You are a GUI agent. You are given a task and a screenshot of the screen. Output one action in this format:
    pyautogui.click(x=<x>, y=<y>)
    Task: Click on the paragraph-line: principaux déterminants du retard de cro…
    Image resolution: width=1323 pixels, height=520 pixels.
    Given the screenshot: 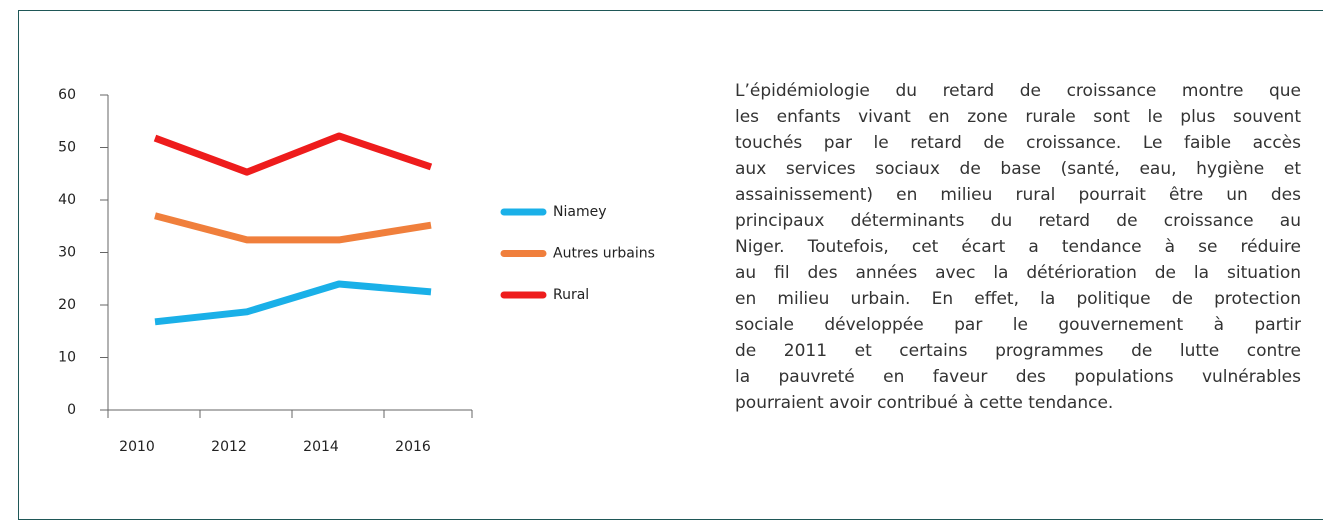 What is the action you would take?
    pyautogui.click(x=1018, y=221)
    